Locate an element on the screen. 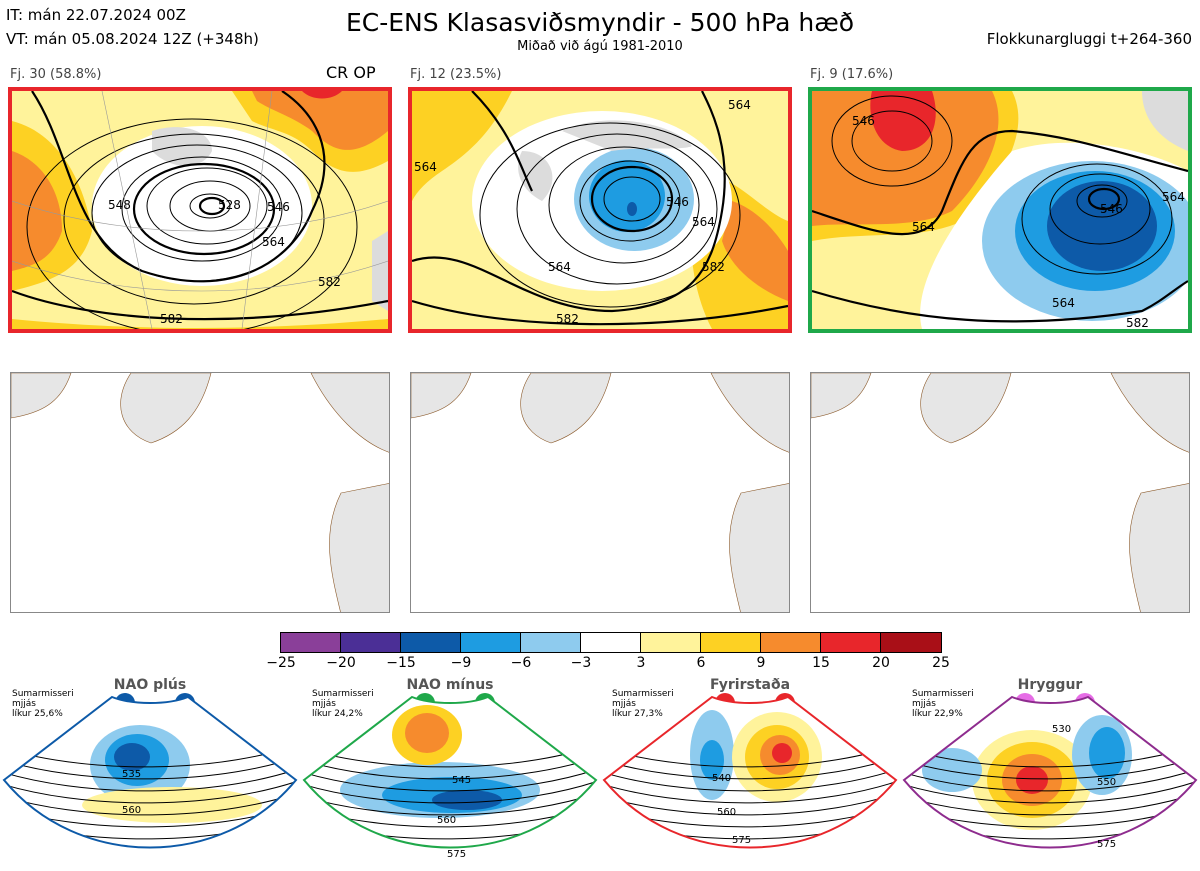 This screenshot has width=1200, height=871. colorbar-tick-label: 25 is located at coordinates (941, 663).